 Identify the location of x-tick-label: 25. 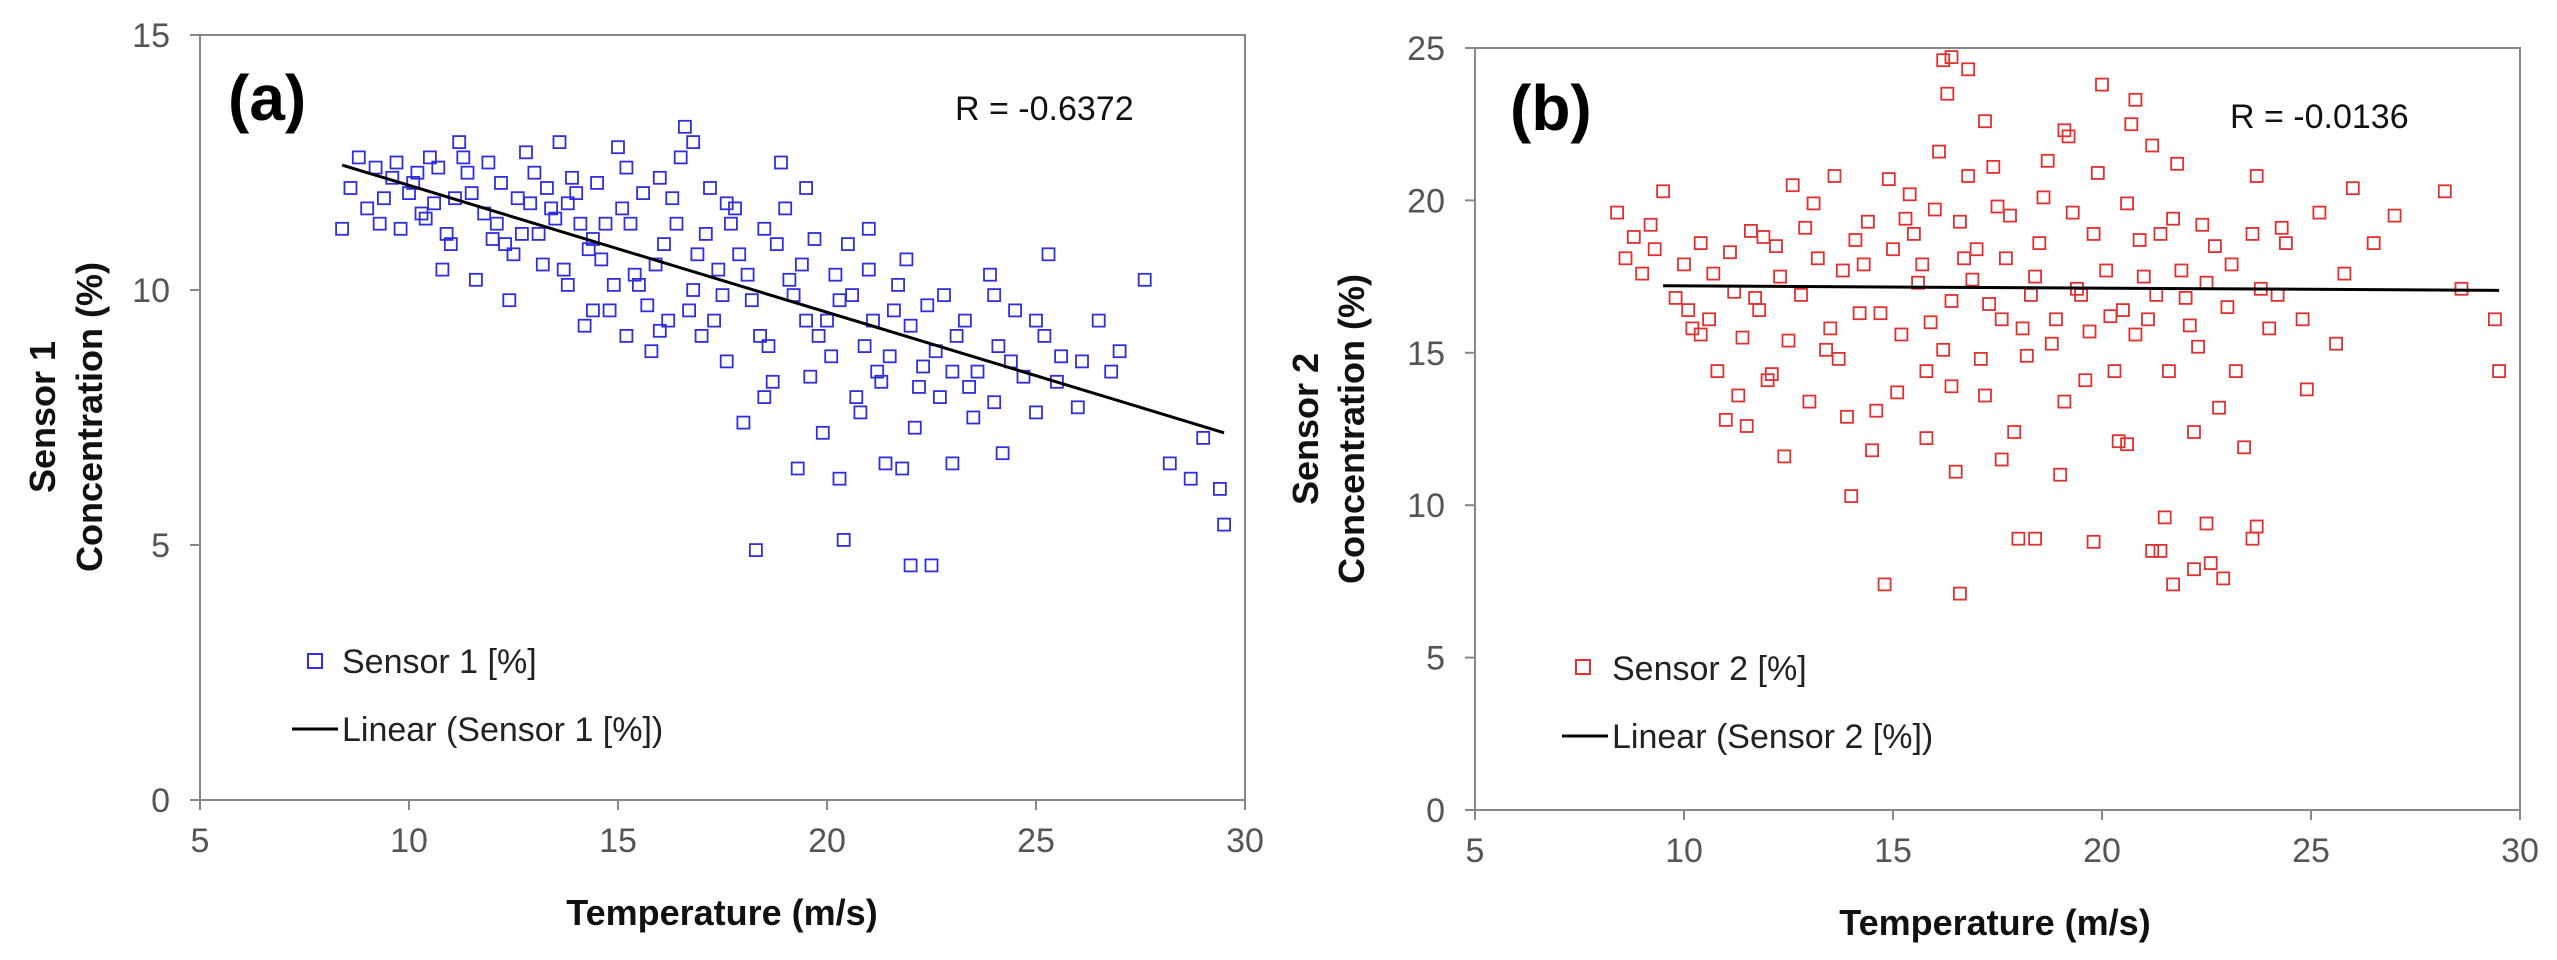
(2311, 851).